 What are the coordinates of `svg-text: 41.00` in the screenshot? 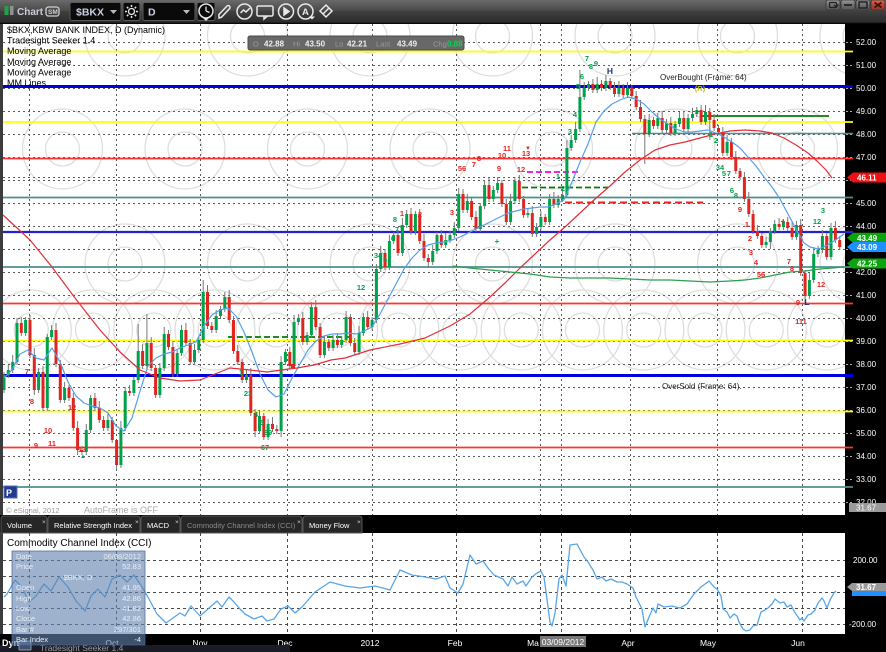 It's located at (866, 295).